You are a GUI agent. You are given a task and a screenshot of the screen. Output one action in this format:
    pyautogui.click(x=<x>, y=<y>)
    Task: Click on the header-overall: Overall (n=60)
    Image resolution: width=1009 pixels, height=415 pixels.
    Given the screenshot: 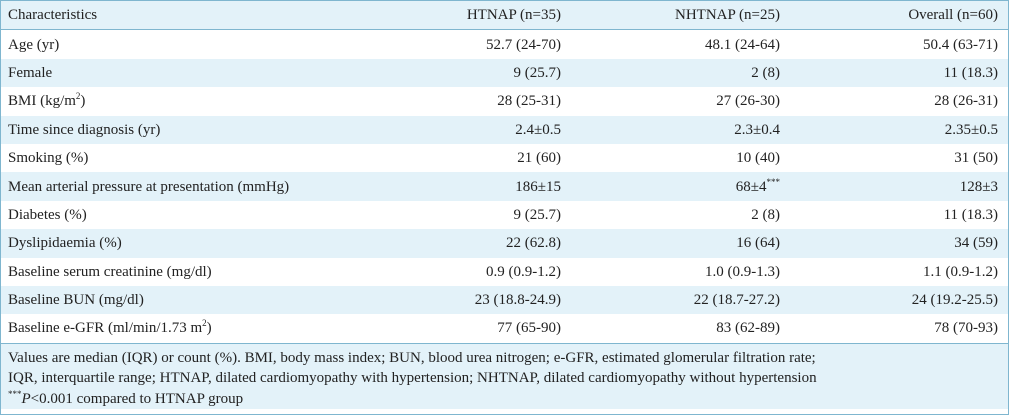 What is the action you would take?
    pyautogui.click(x=953, y=15)
    